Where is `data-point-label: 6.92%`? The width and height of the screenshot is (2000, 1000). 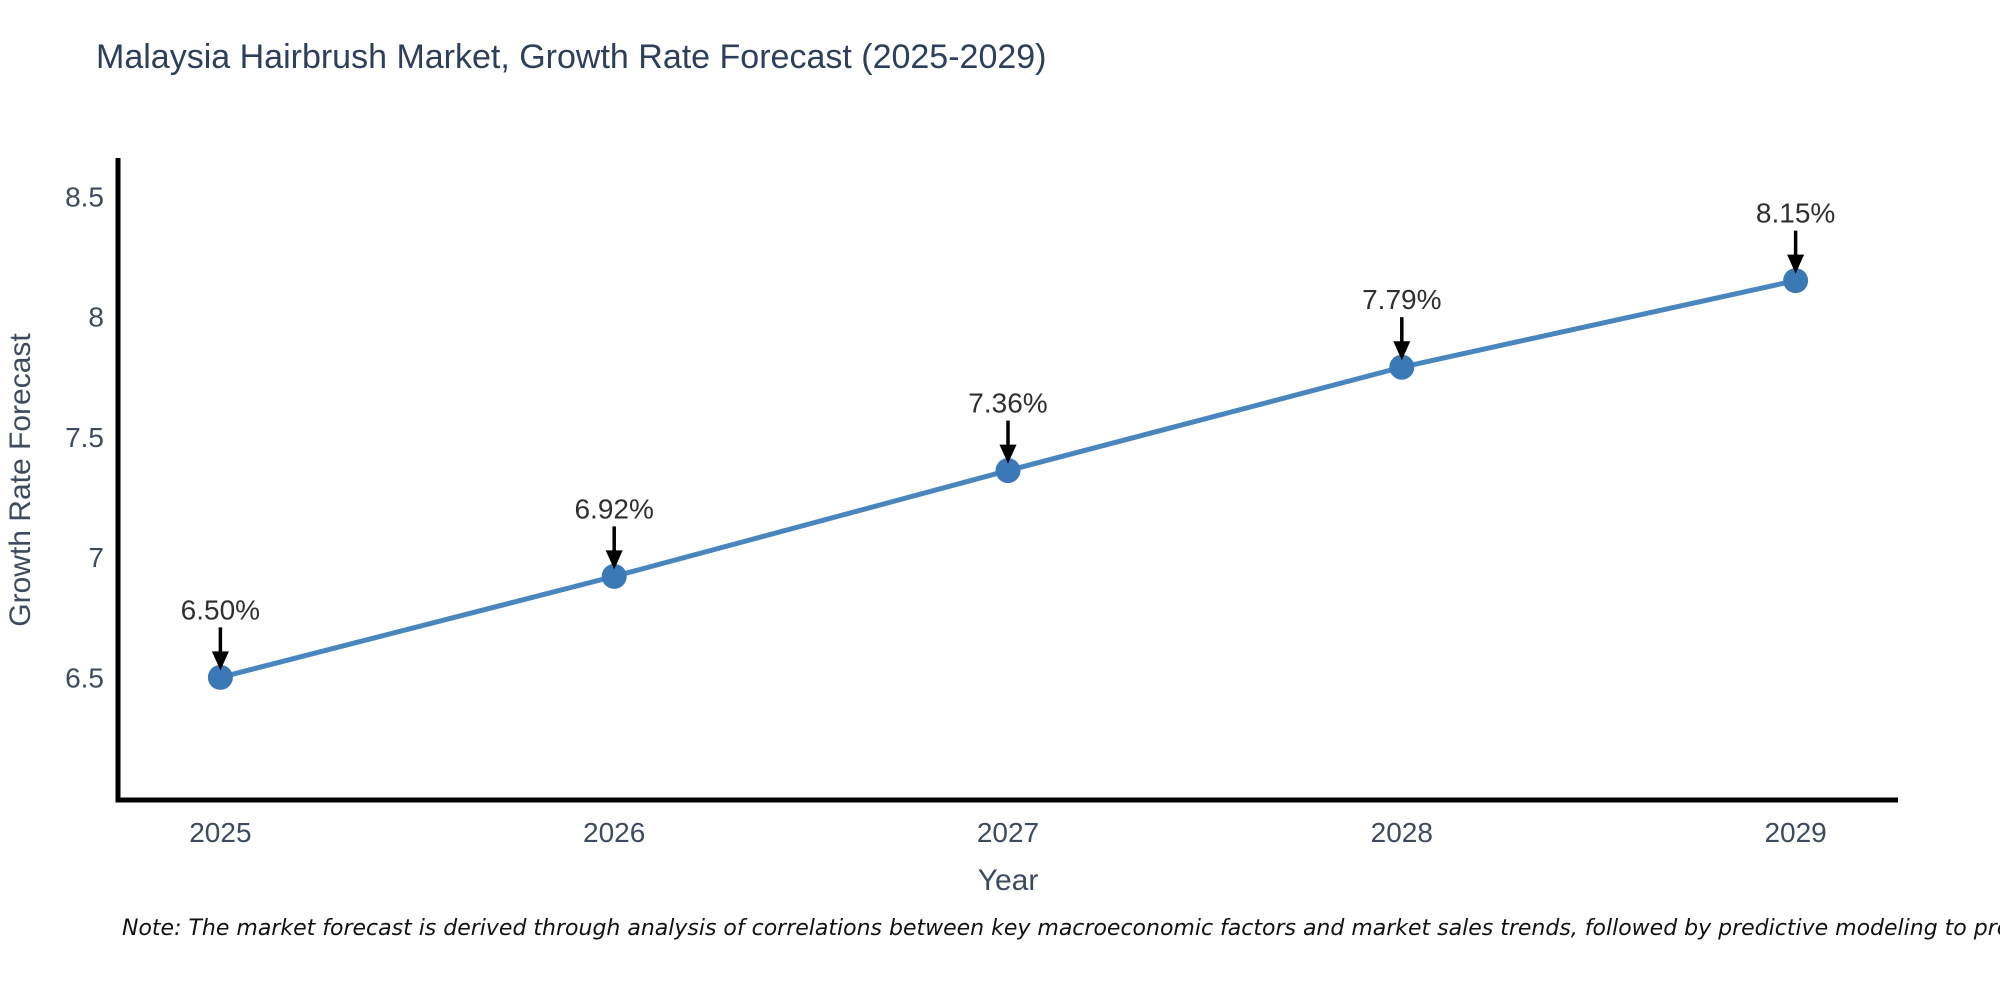
data-point-label: 6.92% is located at coordinates (613, 508).